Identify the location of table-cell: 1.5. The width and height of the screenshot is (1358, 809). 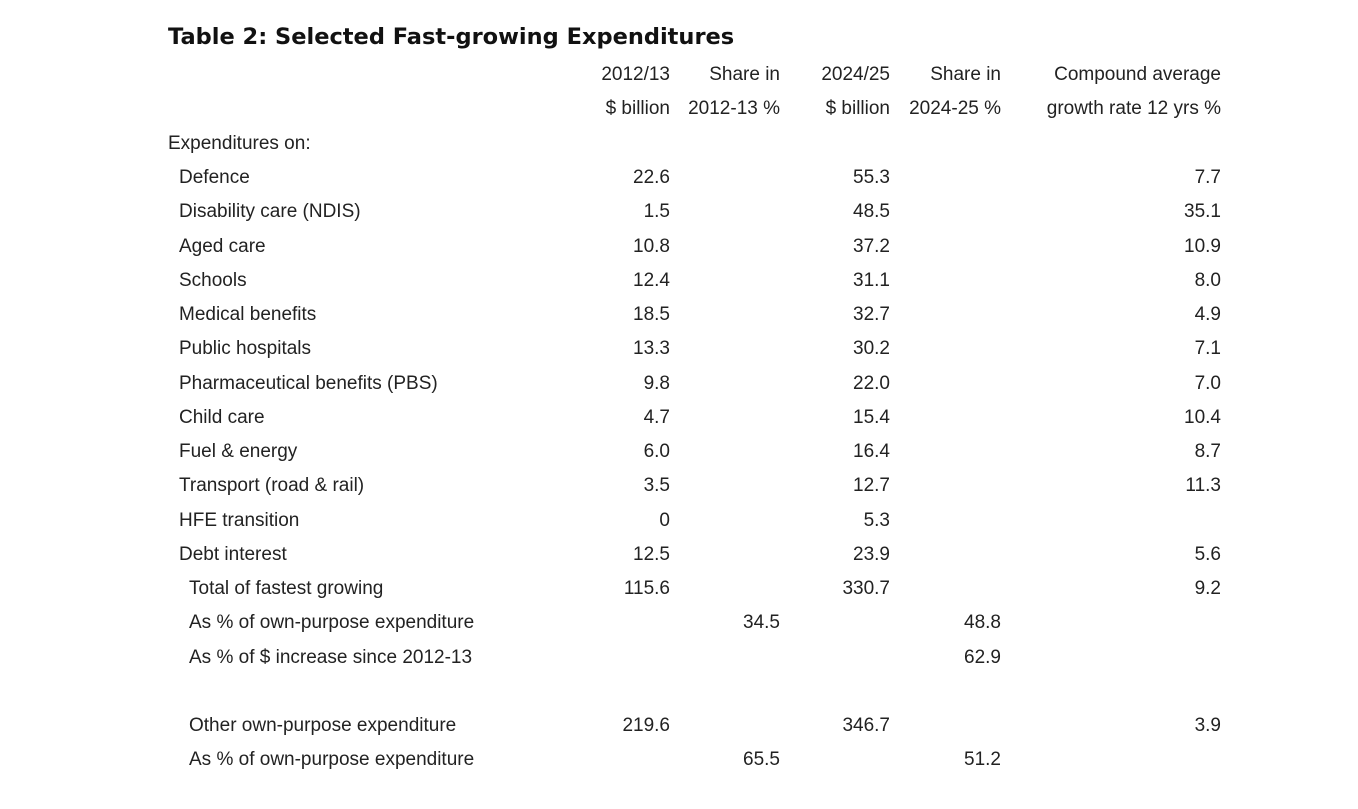
(656, 211).